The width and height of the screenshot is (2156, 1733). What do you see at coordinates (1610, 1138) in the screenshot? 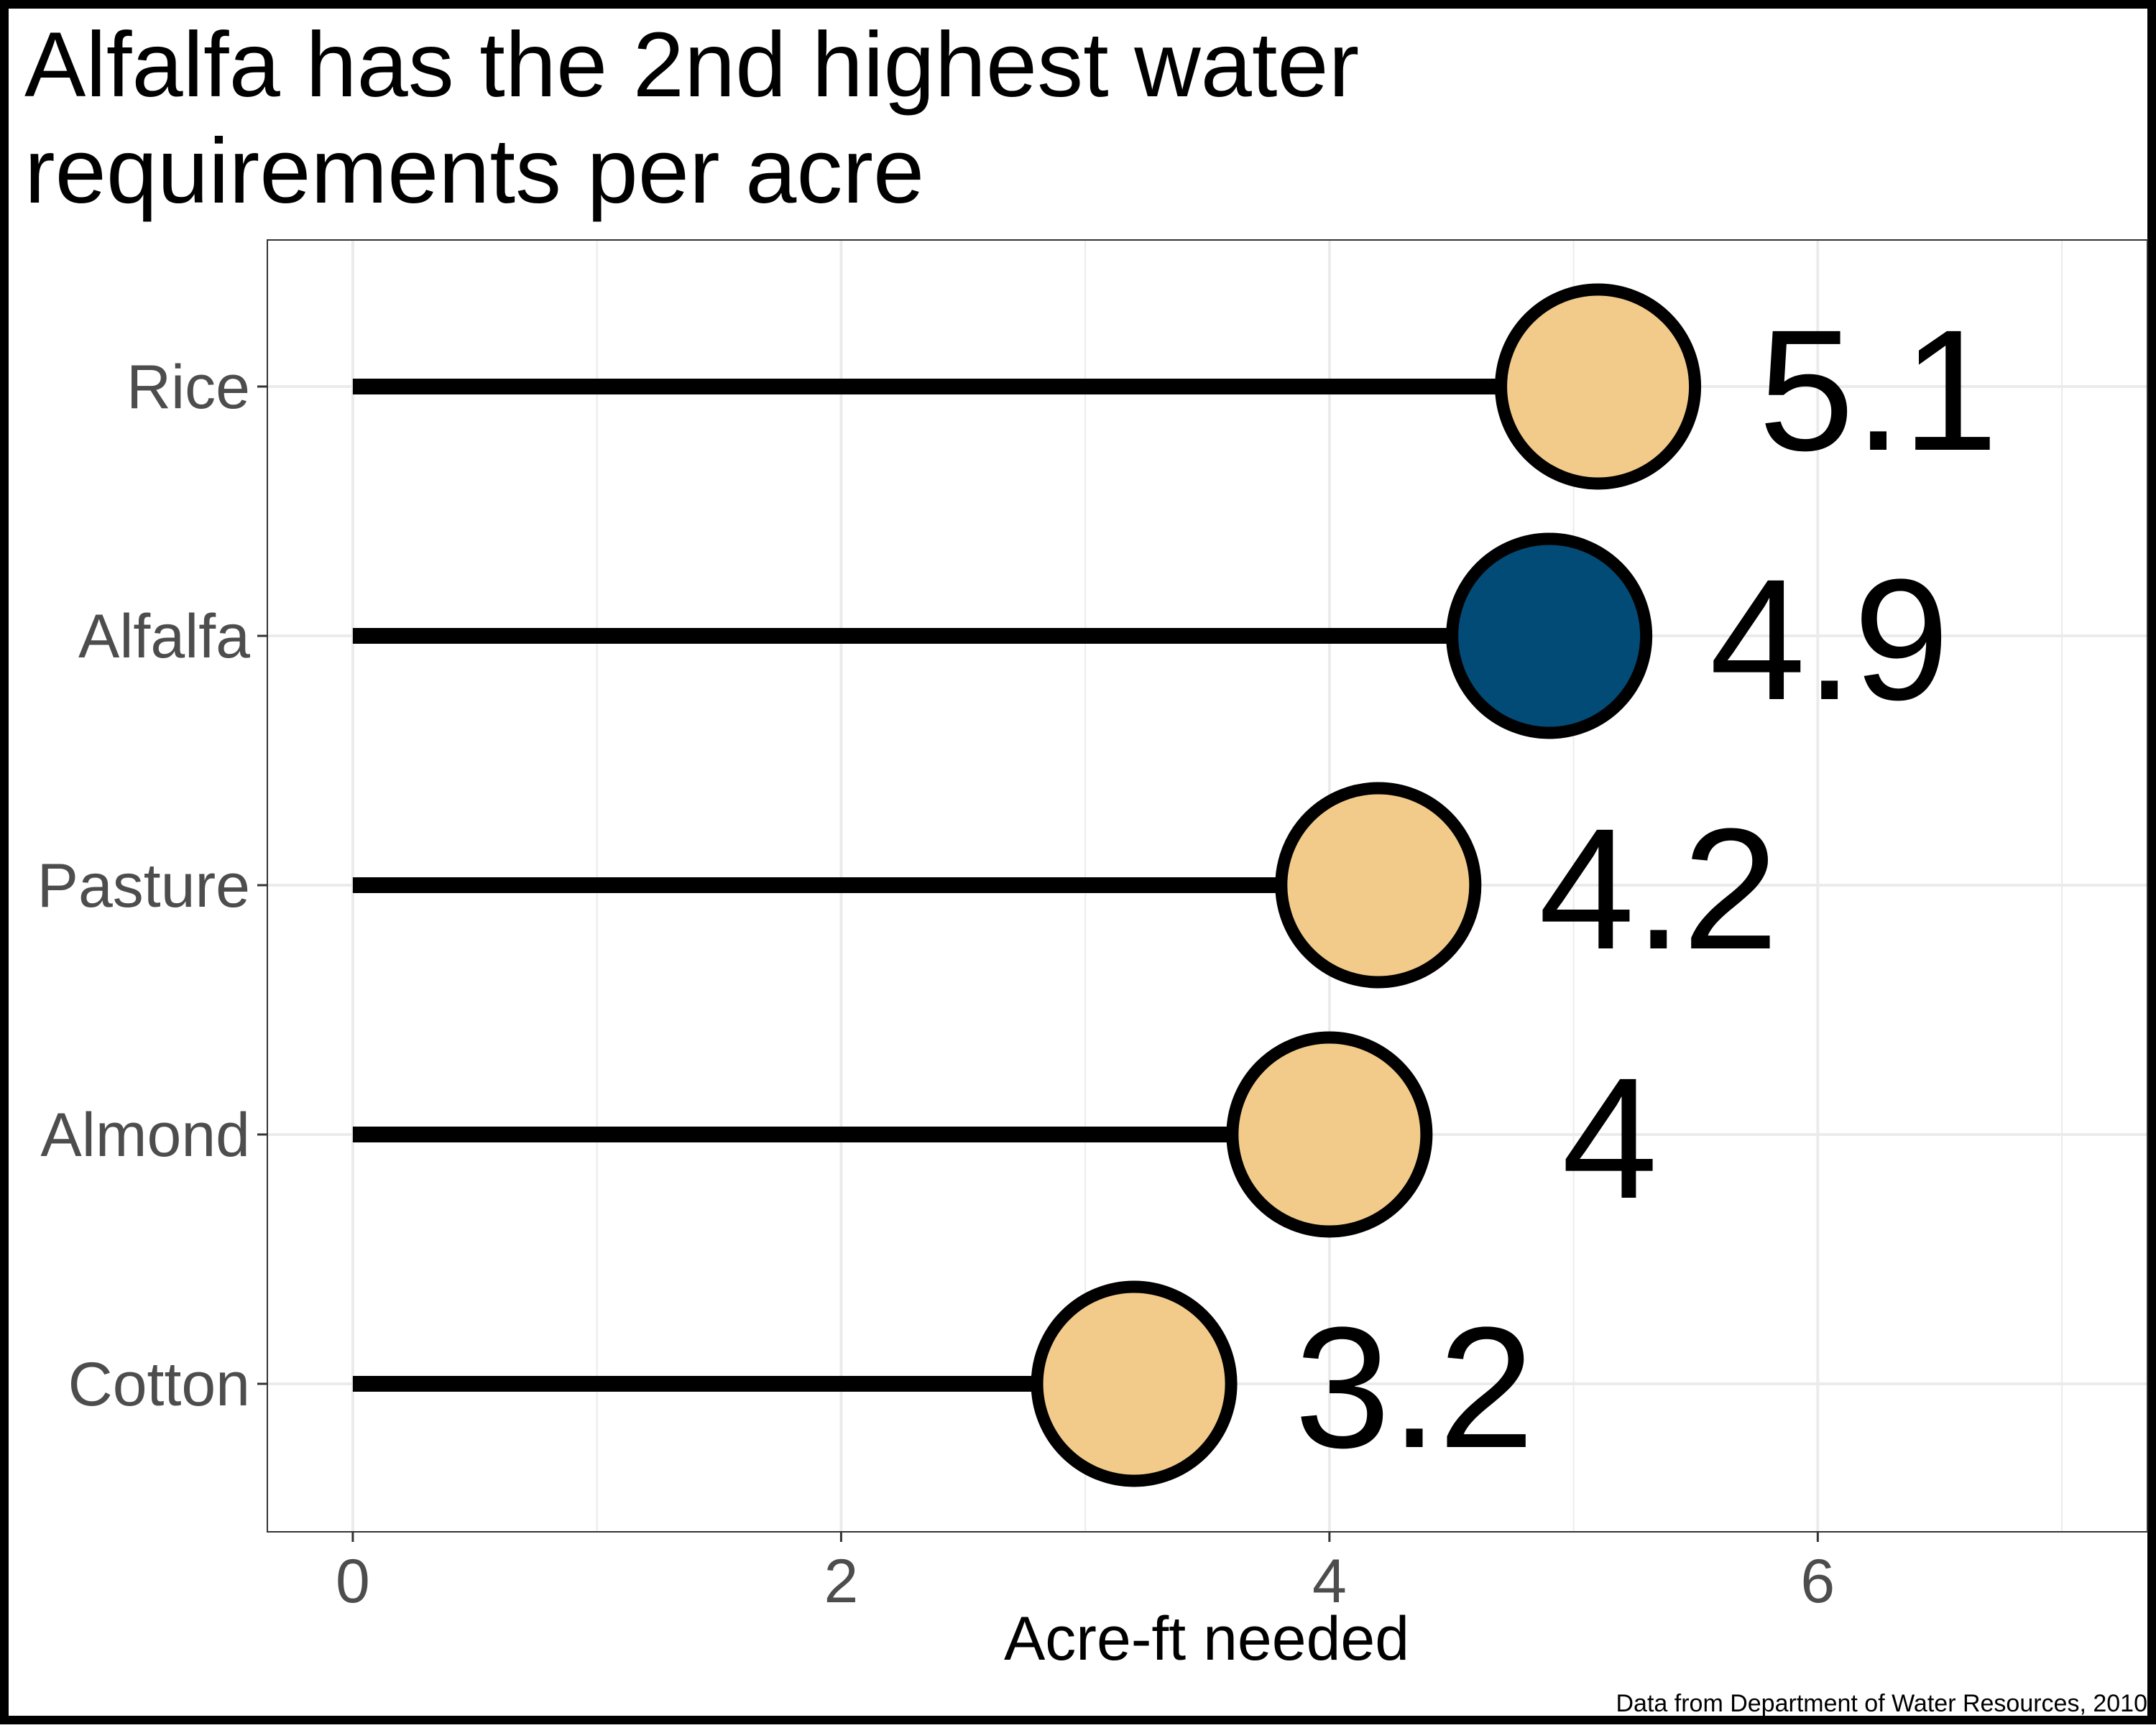
I see `value-label: 4` at bounding box center [1610, 1138].